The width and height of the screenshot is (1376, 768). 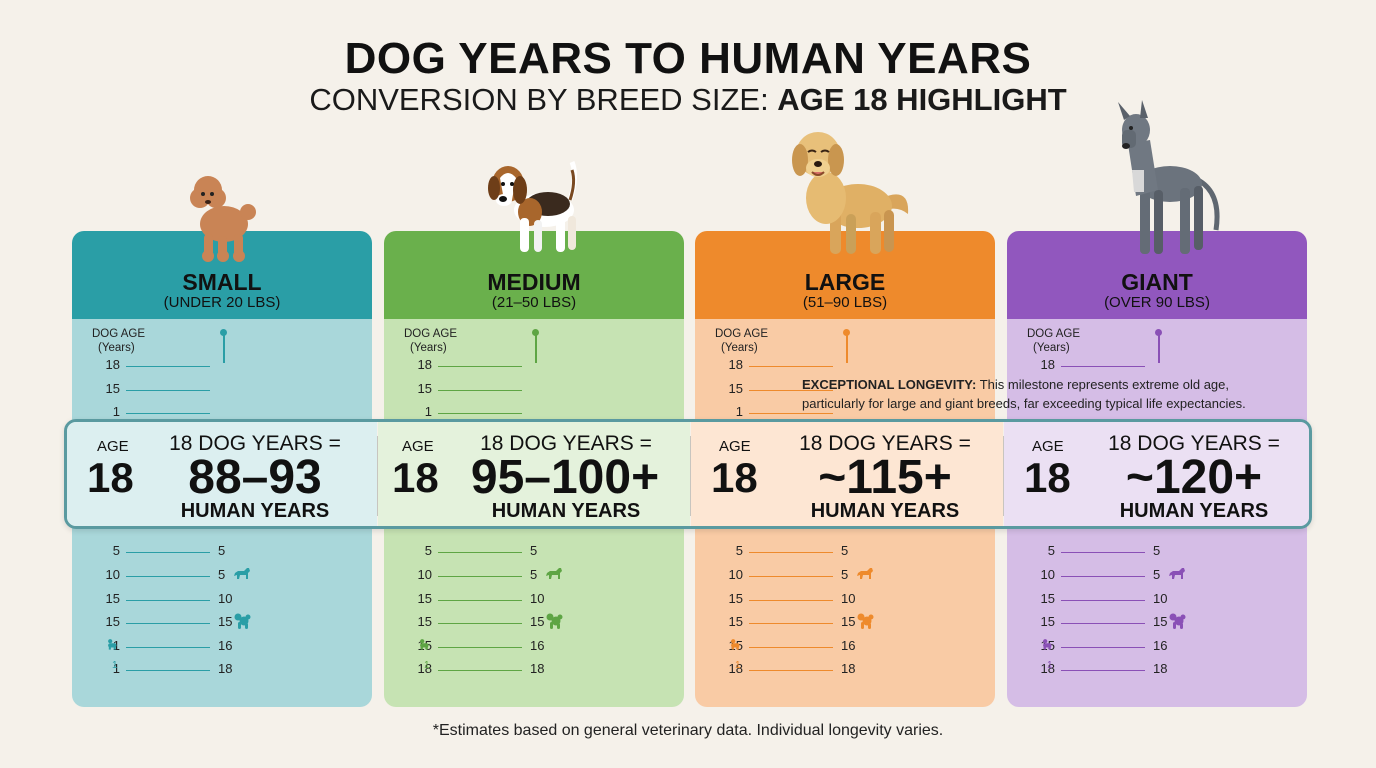 What do you see at coordinates (1047, 477) in the screenshot?
I see `age-value: 18` at bounding box center [1047, 477].